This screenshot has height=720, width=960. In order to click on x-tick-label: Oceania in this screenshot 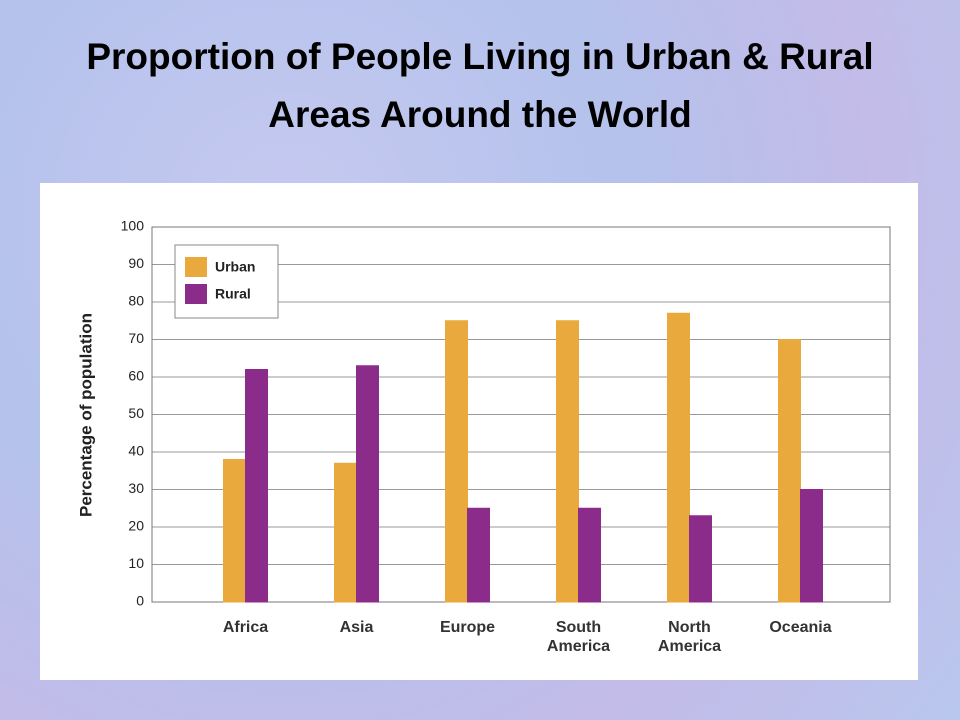, I will do `click(800, 627)`.